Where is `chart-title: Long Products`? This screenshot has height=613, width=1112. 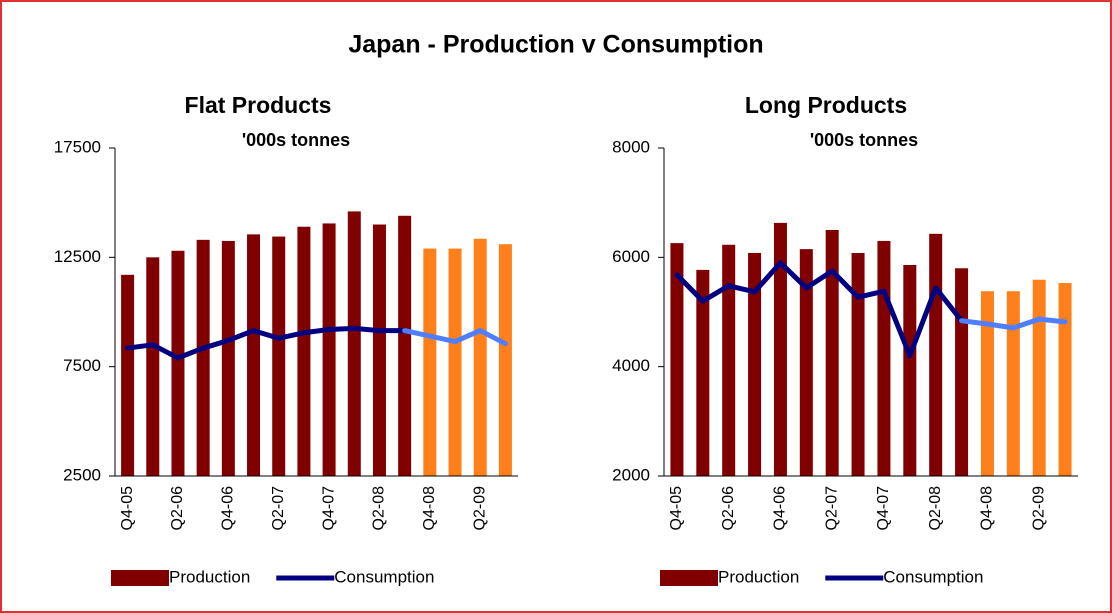
chart-title: Long Products is located at coordinates (826, 105).